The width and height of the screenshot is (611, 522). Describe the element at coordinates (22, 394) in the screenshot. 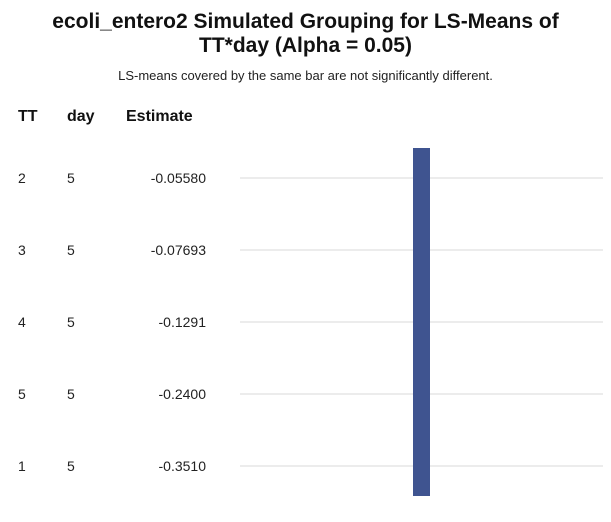

I see `row-tt-label: 5` at that location.